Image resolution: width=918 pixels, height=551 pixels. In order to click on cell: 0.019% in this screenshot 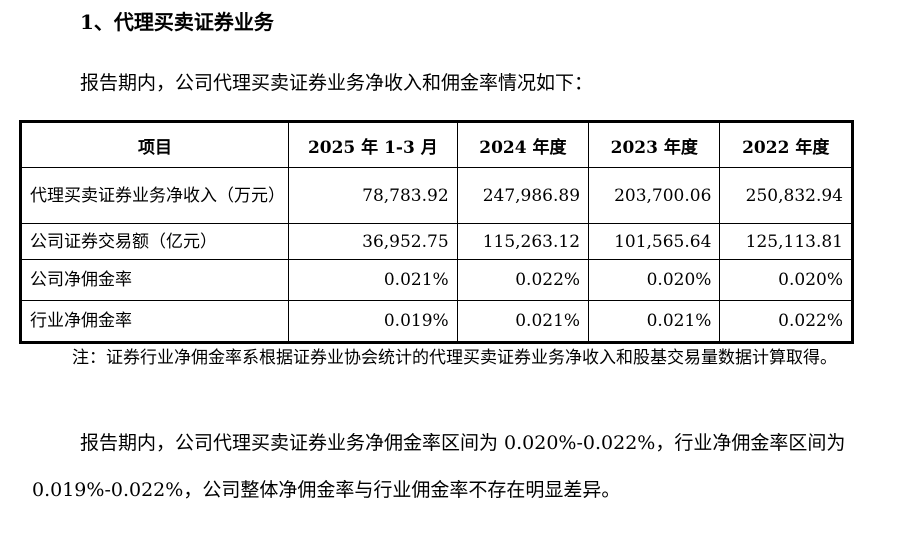, I will do `click(373, 321)`.